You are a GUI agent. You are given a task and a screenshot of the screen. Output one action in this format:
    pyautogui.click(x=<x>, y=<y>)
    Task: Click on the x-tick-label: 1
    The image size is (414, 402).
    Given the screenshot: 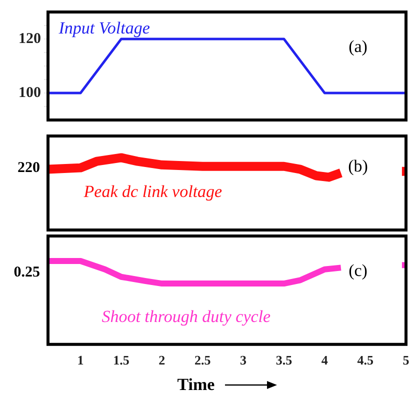 What is the action you would take?
    pyautogui.click(x=80, y=360)
    